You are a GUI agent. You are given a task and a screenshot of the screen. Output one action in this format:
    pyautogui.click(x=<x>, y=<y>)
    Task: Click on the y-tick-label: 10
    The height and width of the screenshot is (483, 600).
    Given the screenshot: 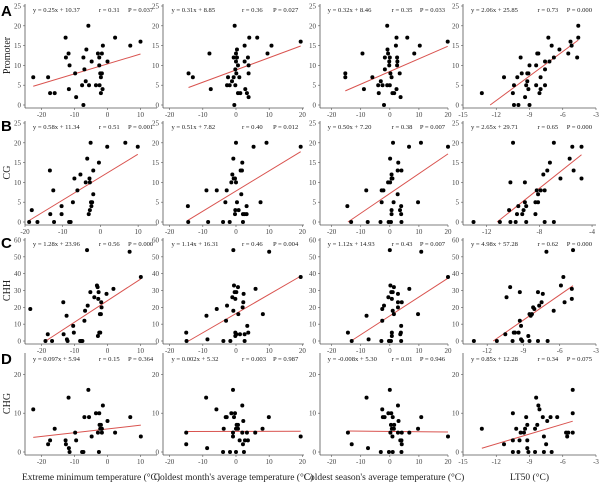 What is the action you would take?
    pyautogui.click(x=18, y=66)
    